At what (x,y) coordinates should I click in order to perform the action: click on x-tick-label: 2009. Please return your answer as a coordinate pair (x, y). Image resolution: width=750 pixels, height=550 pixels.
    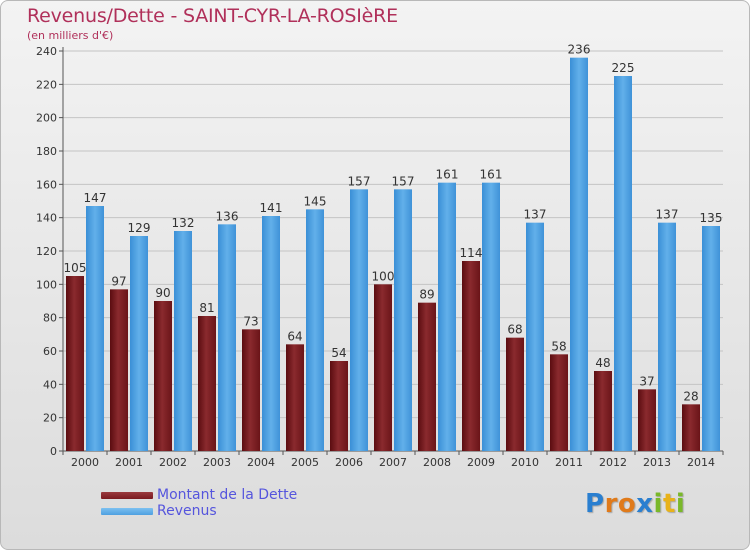
    Looking at the image, I should click on (481, 462).